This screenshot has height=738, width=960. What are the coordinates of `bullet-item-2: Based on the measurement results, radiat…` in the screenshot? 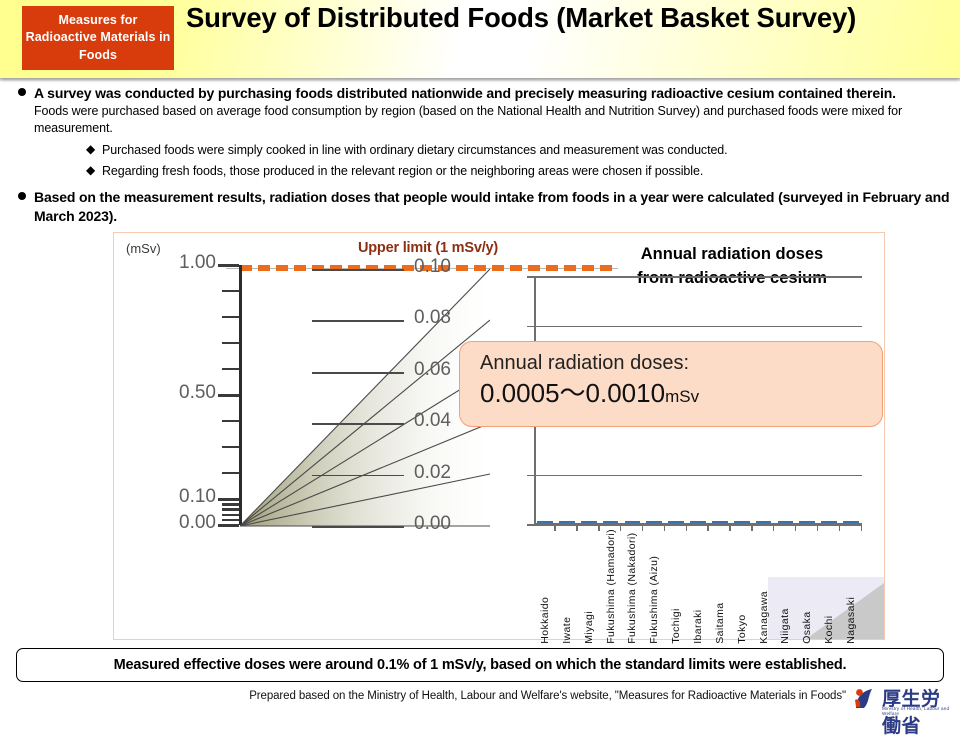 It's located at (480, 206).